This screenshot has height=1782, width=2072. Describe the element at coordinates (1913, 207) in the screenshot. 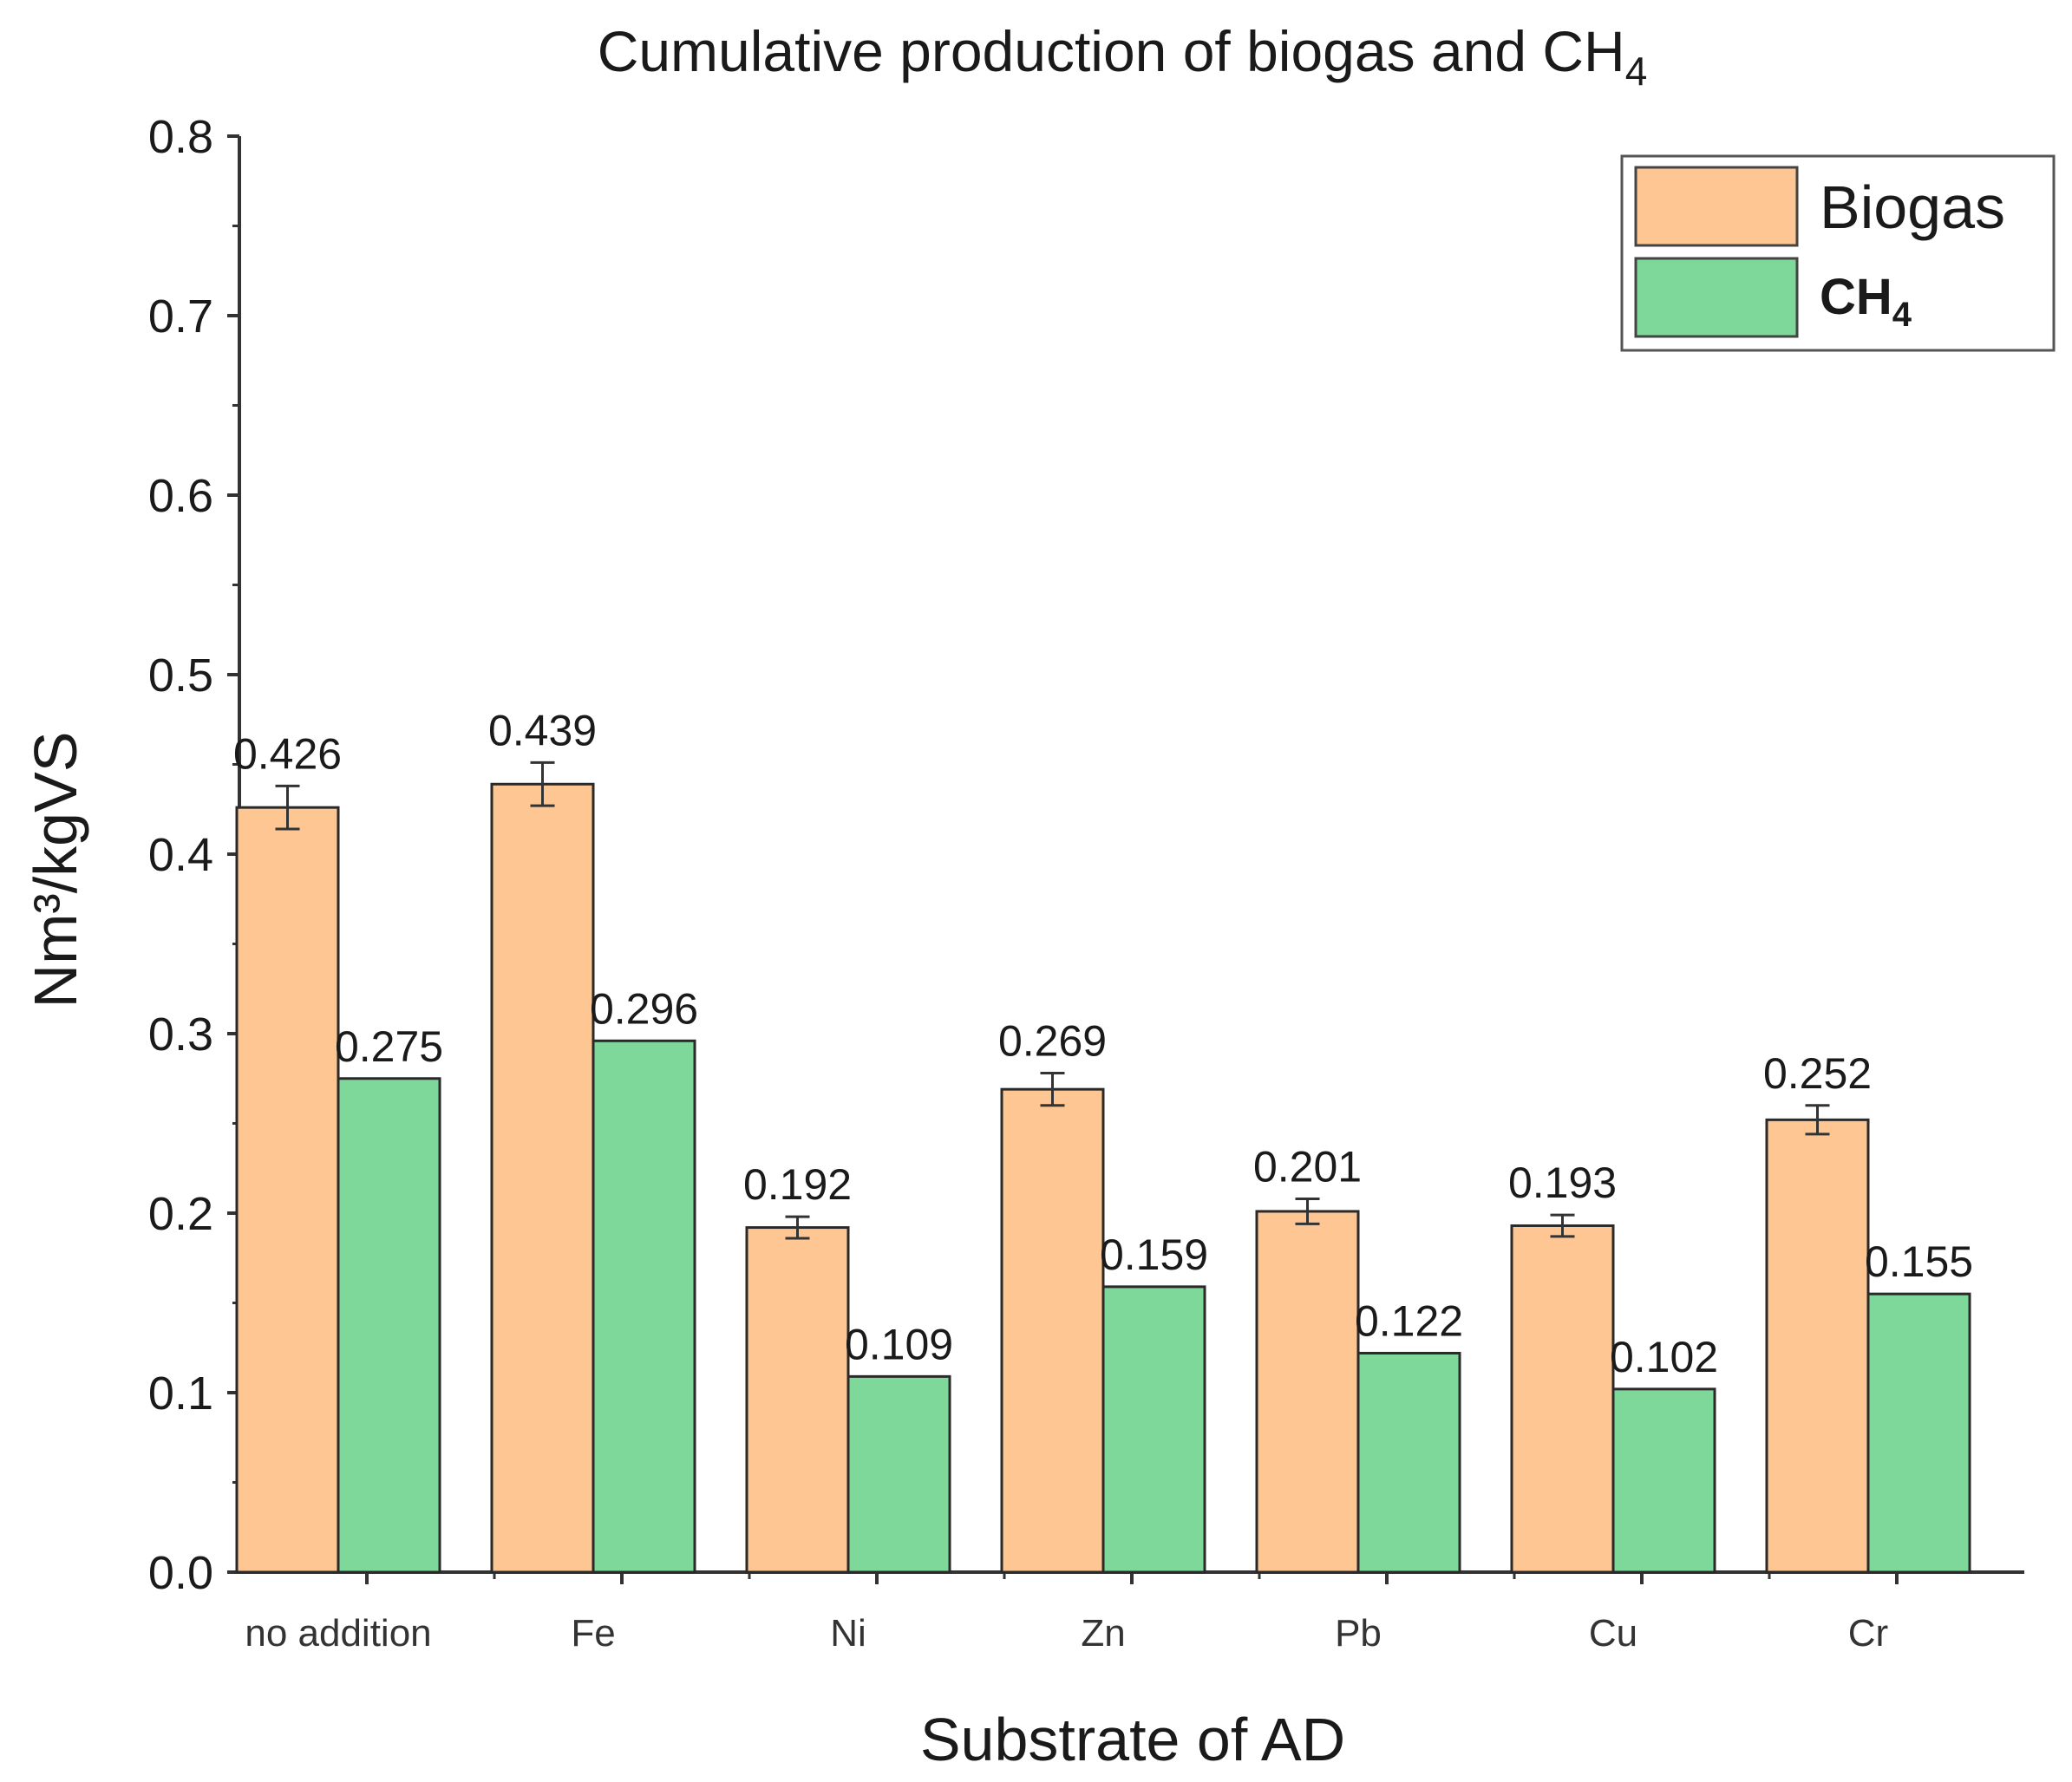

I see `legend-label-biogas: Biogas` at that location.